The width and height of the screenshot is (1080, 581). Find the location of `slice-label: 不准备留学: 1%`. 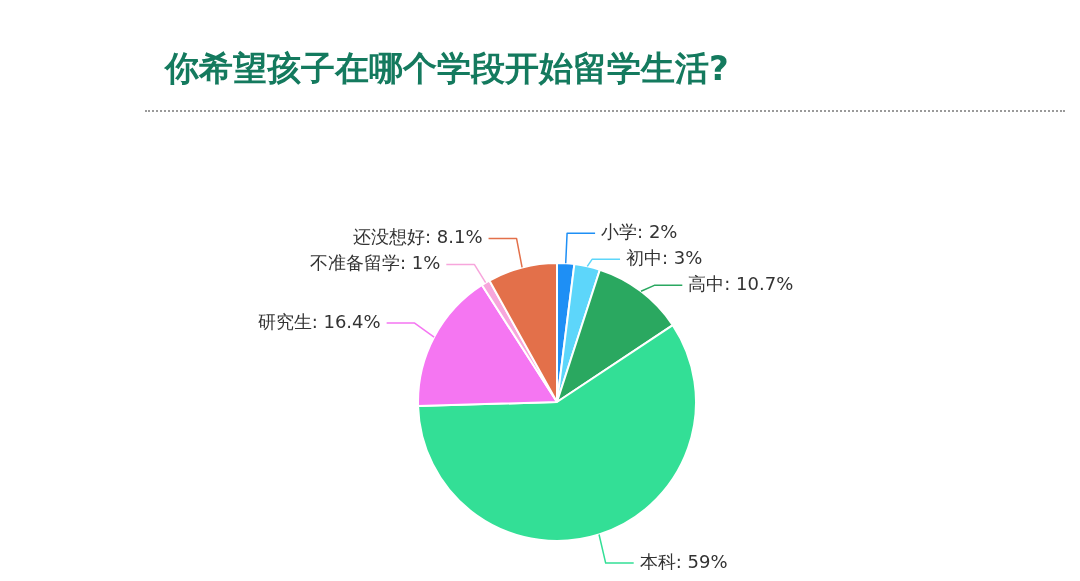

slice-label: 不准备留学: 1% is located at coordinates (375, 263).